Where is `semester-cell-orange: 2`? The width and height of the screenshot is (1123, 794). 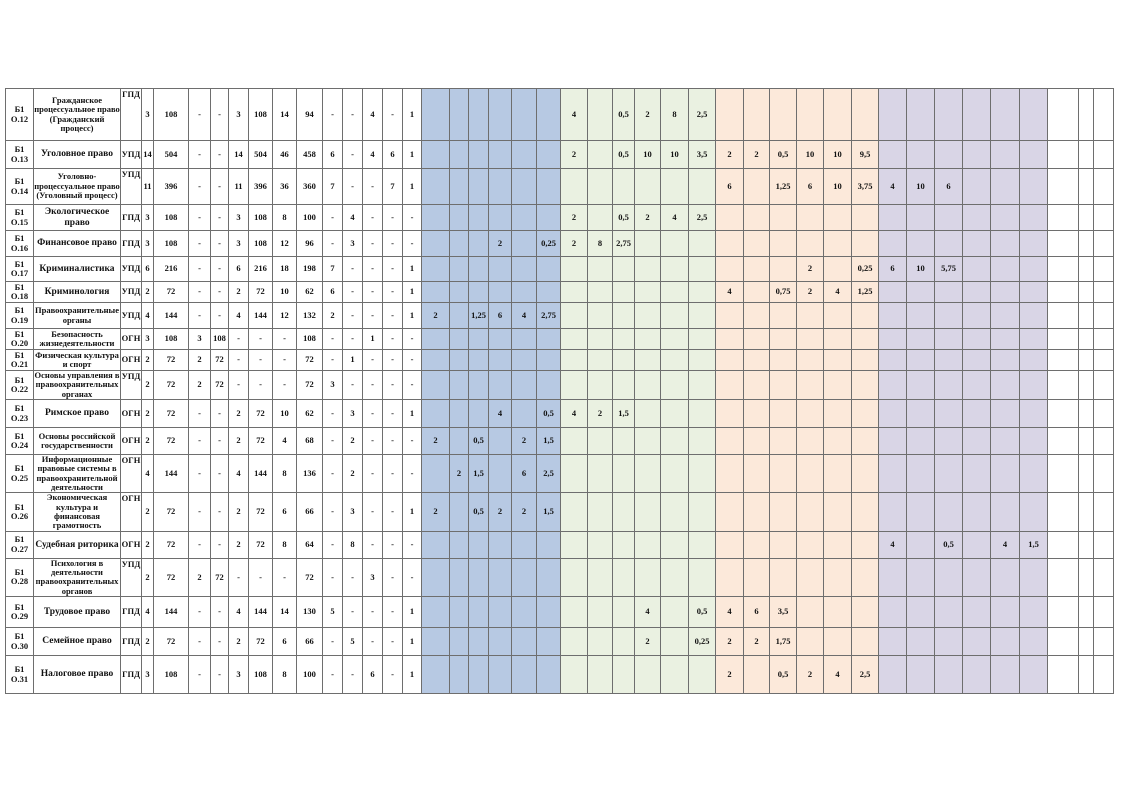
semester-cell-orange: 2 is located at coordinates (756, 642).